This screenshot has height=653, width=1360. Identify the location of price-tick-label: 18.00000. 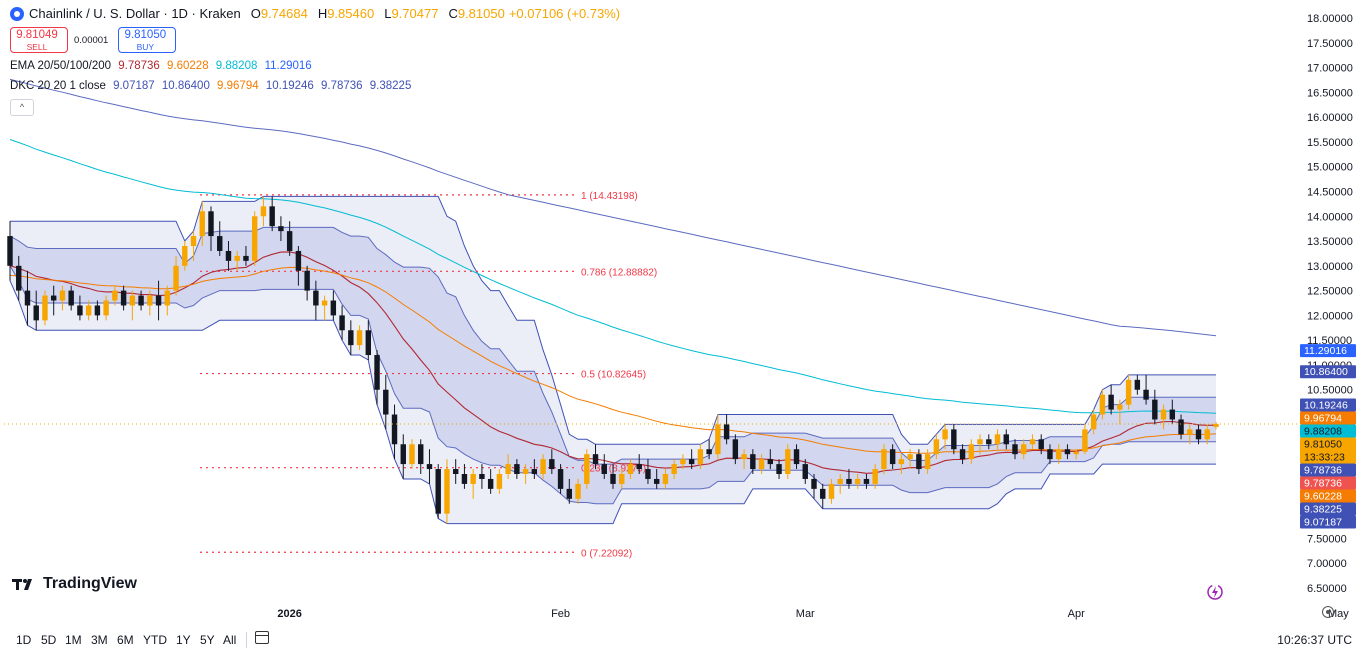
(1330, 19).